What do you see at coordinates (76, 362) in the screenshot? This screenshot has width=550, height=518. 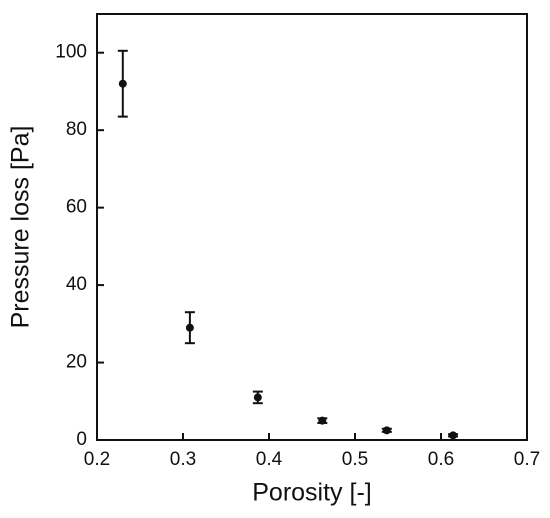 I see `y-tick-label: 20` at bounding box center [76, 362].